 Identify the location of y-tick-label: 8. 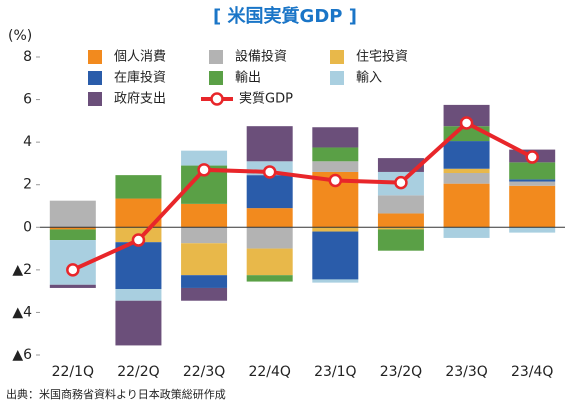
(27, 57).